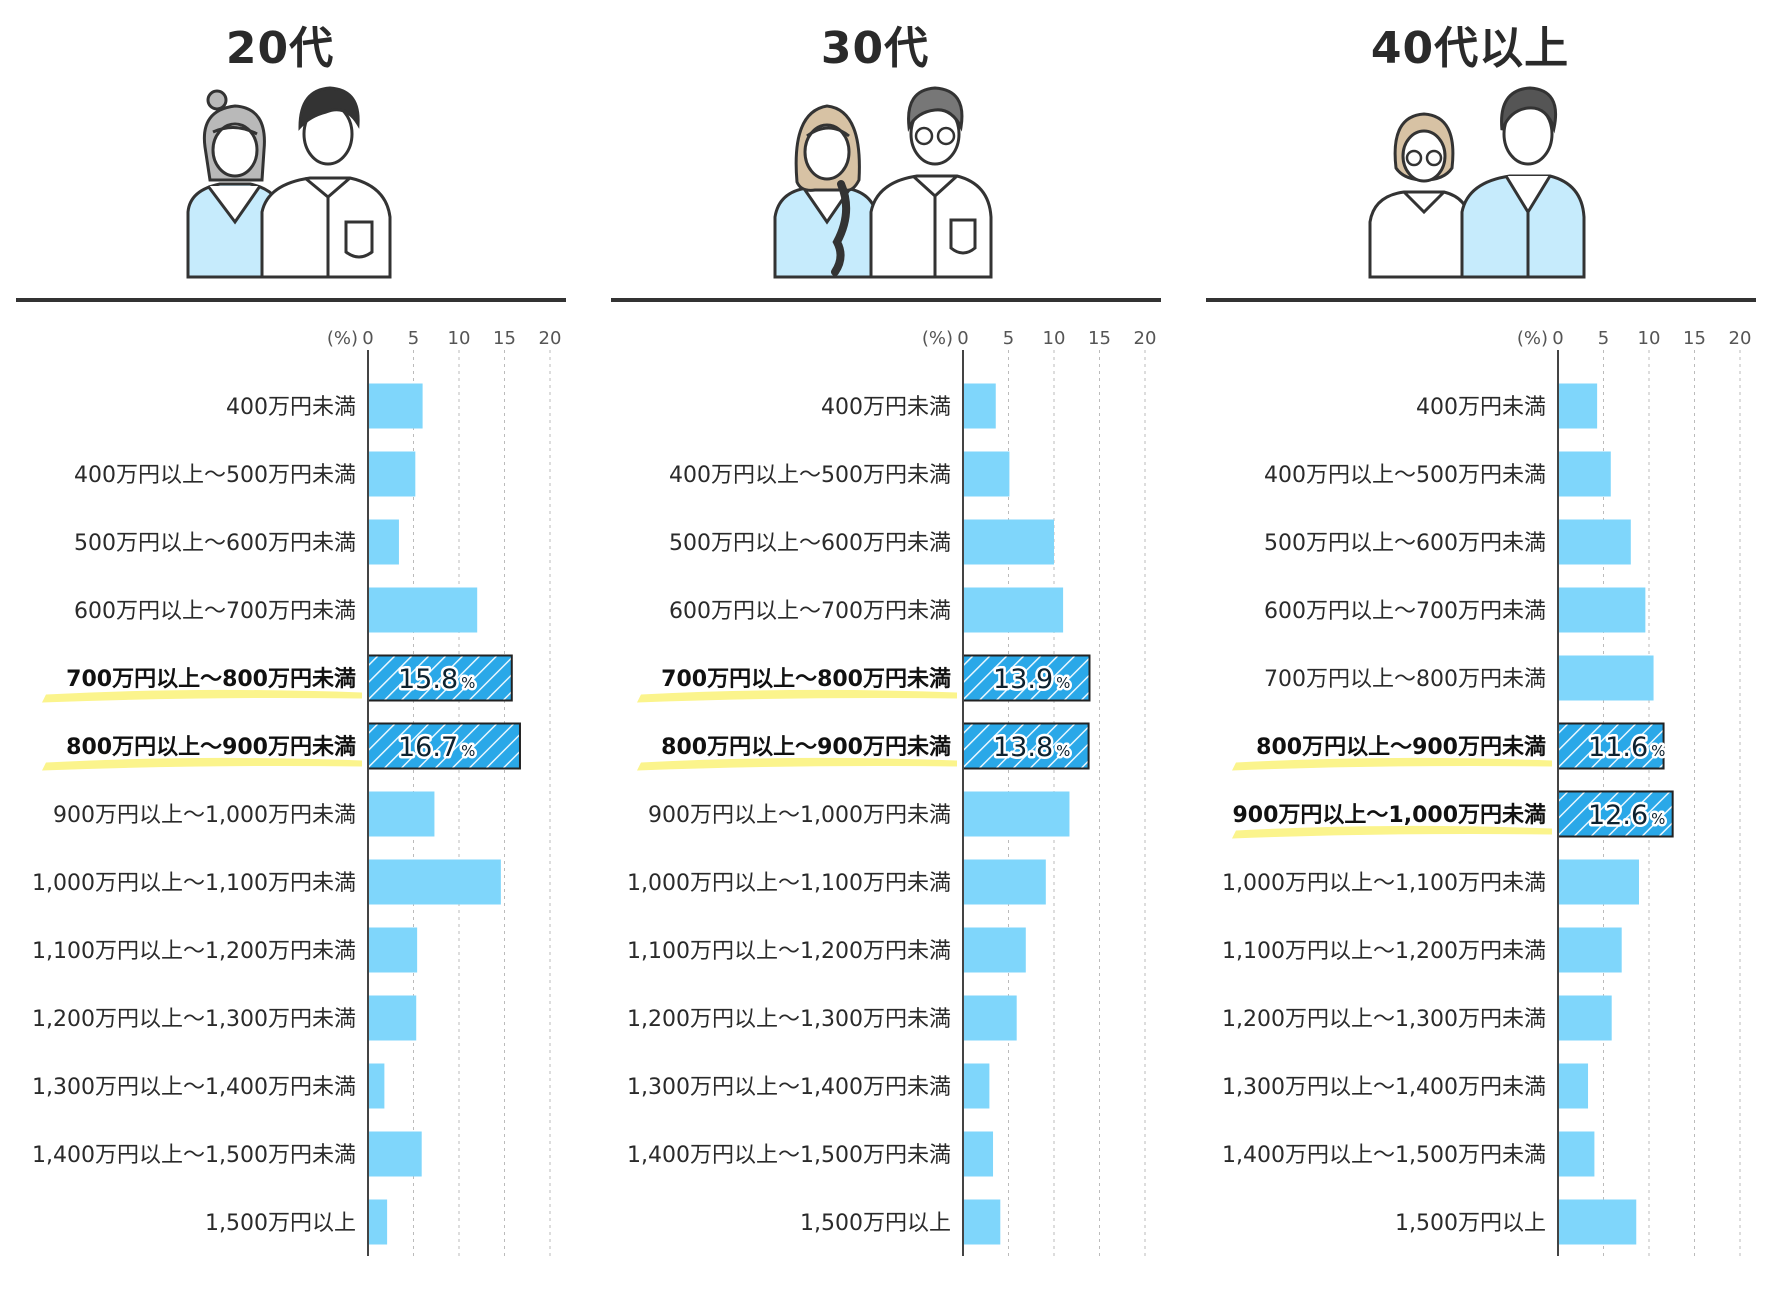 The image size is (1776, 1300). What do you see at coordinates (875, 48) in the screenshot?
I see `panel-title: 30代` at bounding box center [875, 48].